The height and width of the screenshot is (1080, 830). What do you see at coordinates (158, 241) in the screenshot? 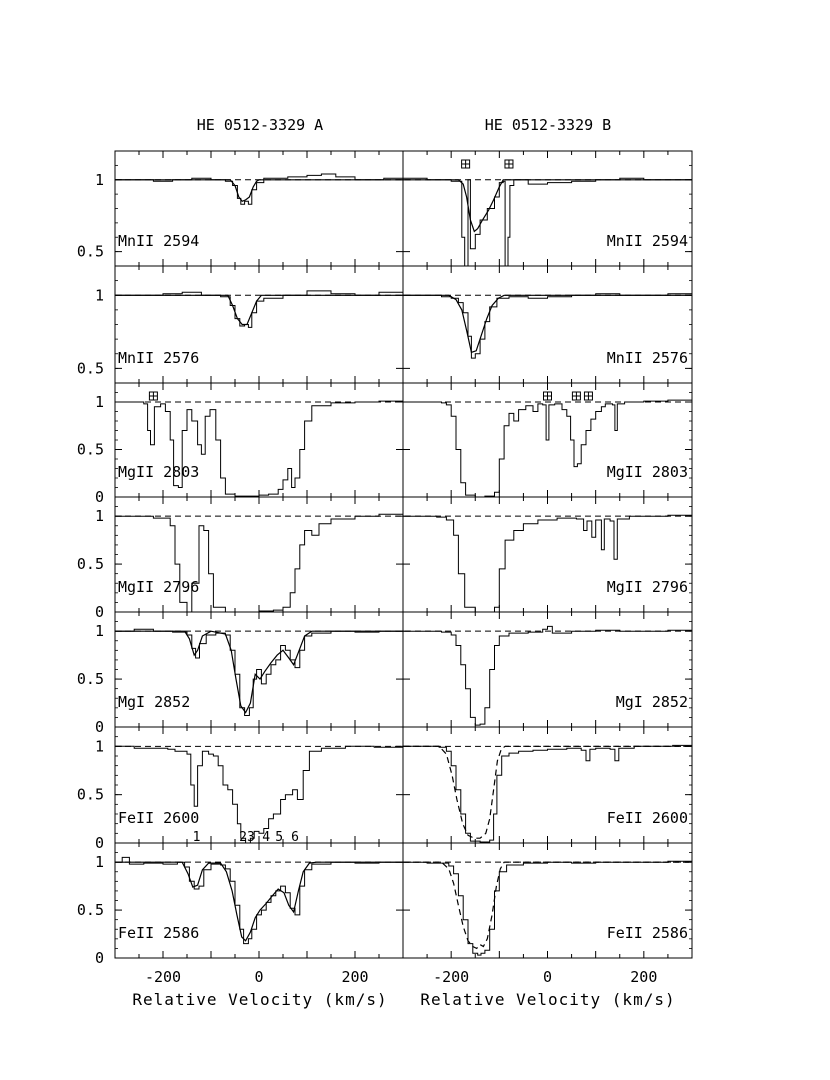
I see `line-label-a: MnII 2594` at bounding box center [158, 241].